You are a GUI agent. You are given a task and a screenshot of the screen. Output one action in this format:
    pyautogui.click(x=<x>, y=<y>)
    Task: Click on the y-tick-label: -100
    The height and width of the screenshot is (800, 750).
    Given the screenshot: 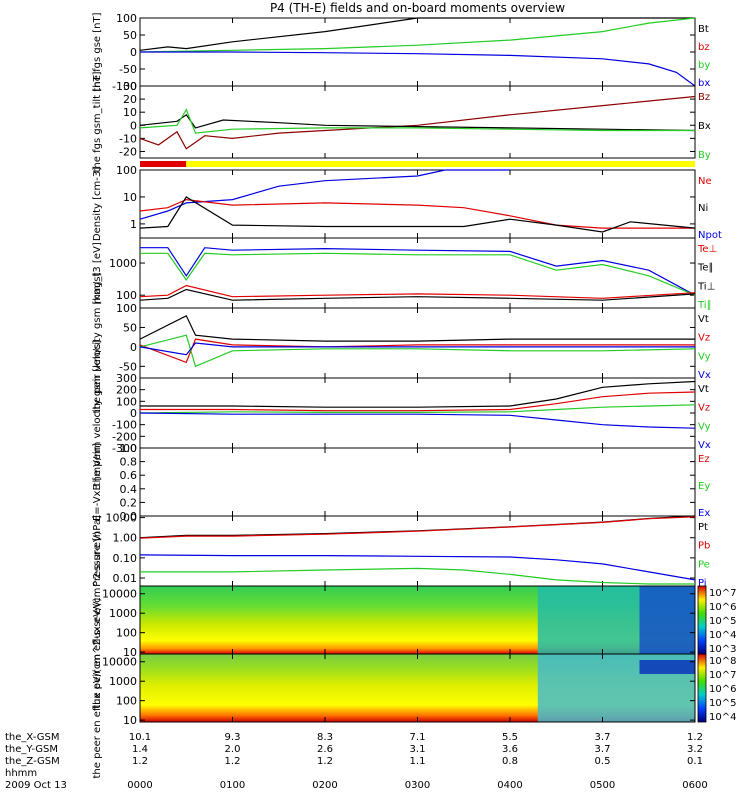 What is the action you would take?
    pyautogui.click(x=124, y=425)
    